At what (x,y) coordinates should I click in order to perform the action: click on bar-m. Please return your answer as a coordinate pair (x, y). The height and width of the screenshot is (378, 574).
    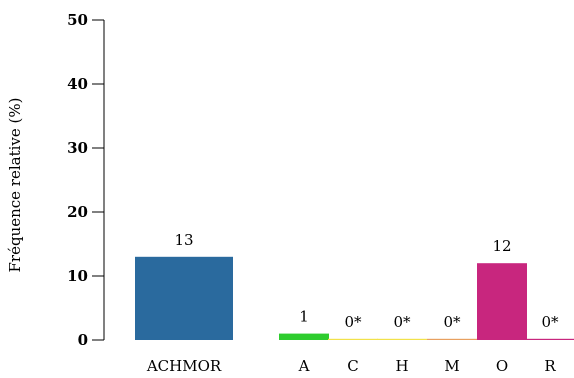
    Looking at the image, I should click on (452, 339).